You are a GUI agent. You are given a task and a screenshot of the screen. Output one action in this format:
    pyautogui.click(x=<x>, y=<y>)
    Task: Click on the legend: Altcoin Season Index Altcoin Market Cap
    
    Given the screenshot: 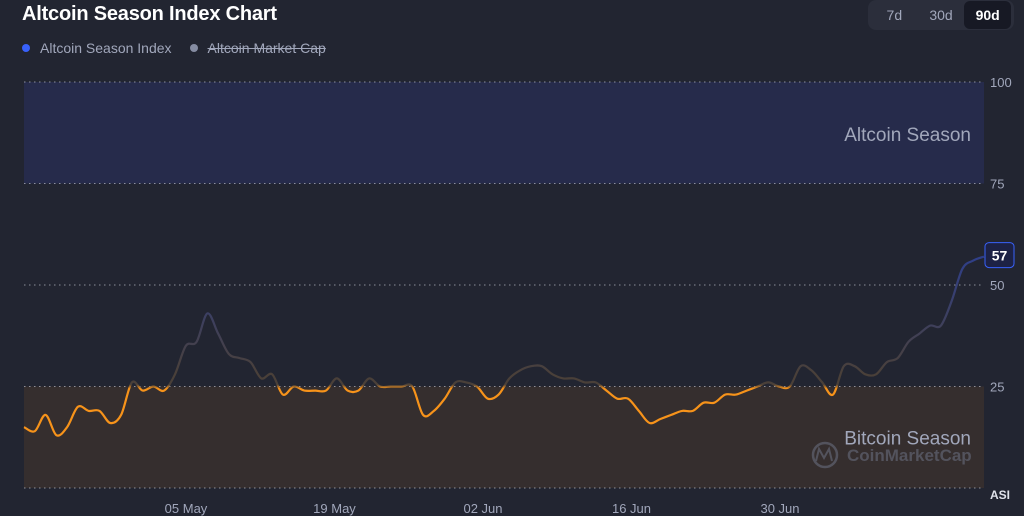 What is the action you would take?
    pyautogui.click(x=183, y=48)
    